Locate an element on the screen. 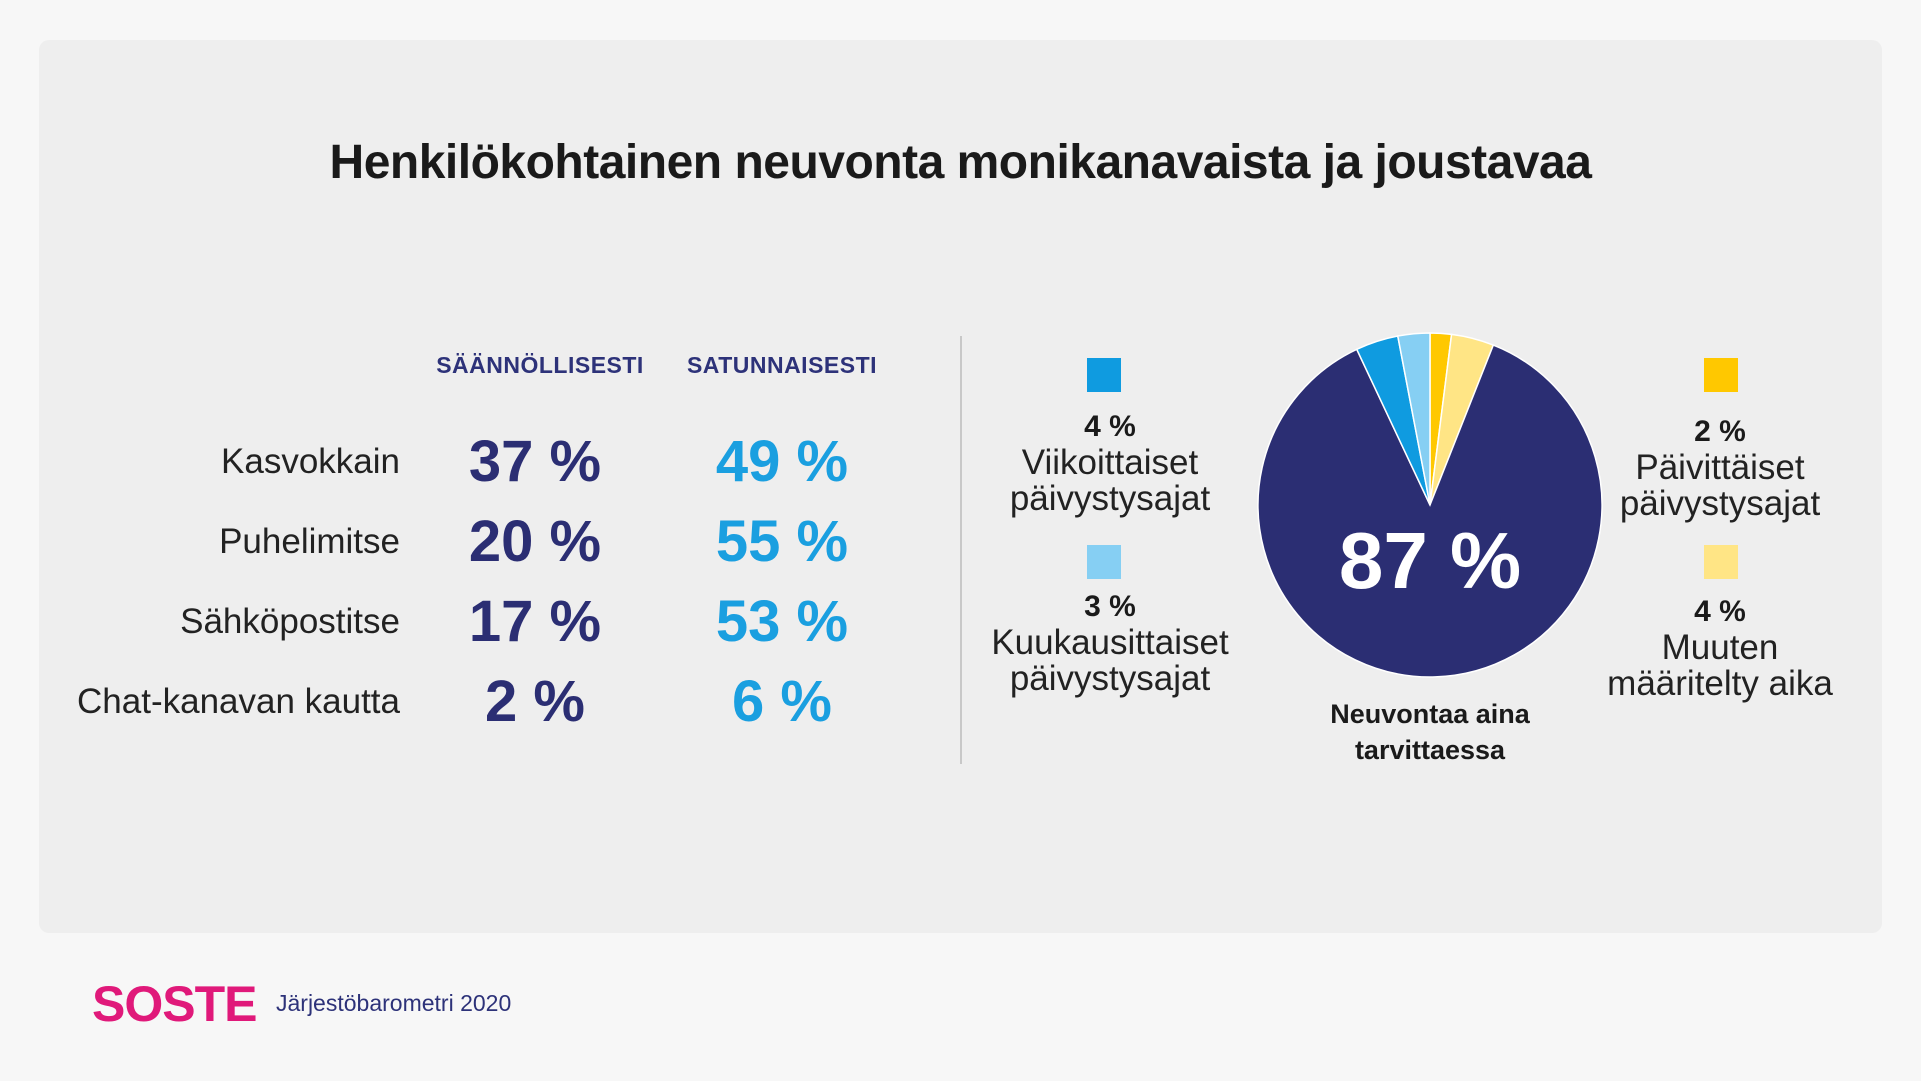 Image resolution: width=1921 pixels, height=1081 pixels. section-divider is located at coordinates (961, 550).